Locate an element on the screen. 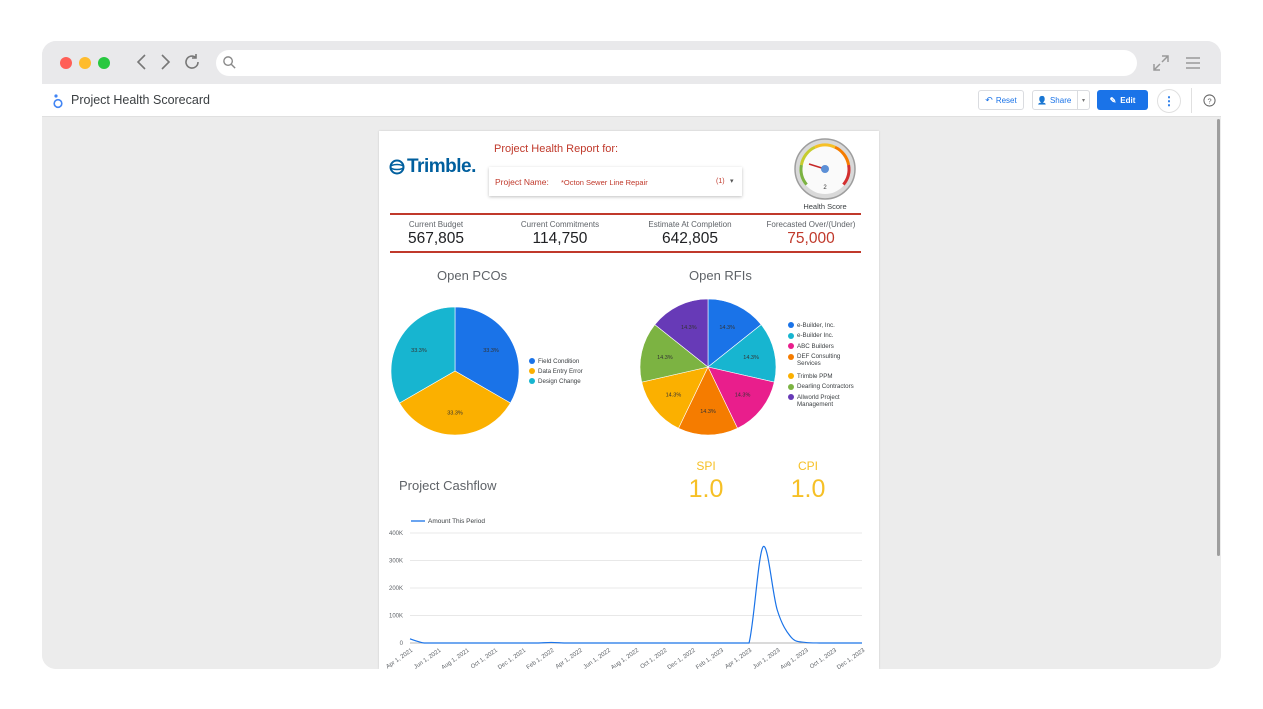  open-rfis-title: Open RFIs is located at coordinates (720, 275).